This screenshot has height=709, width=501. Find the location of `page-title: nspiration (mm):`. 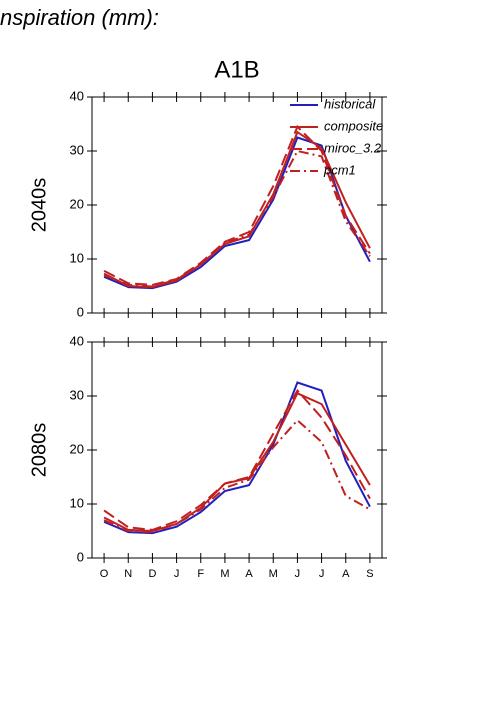

page-title: nspiration (mm): is located at coordinates (79, 17).